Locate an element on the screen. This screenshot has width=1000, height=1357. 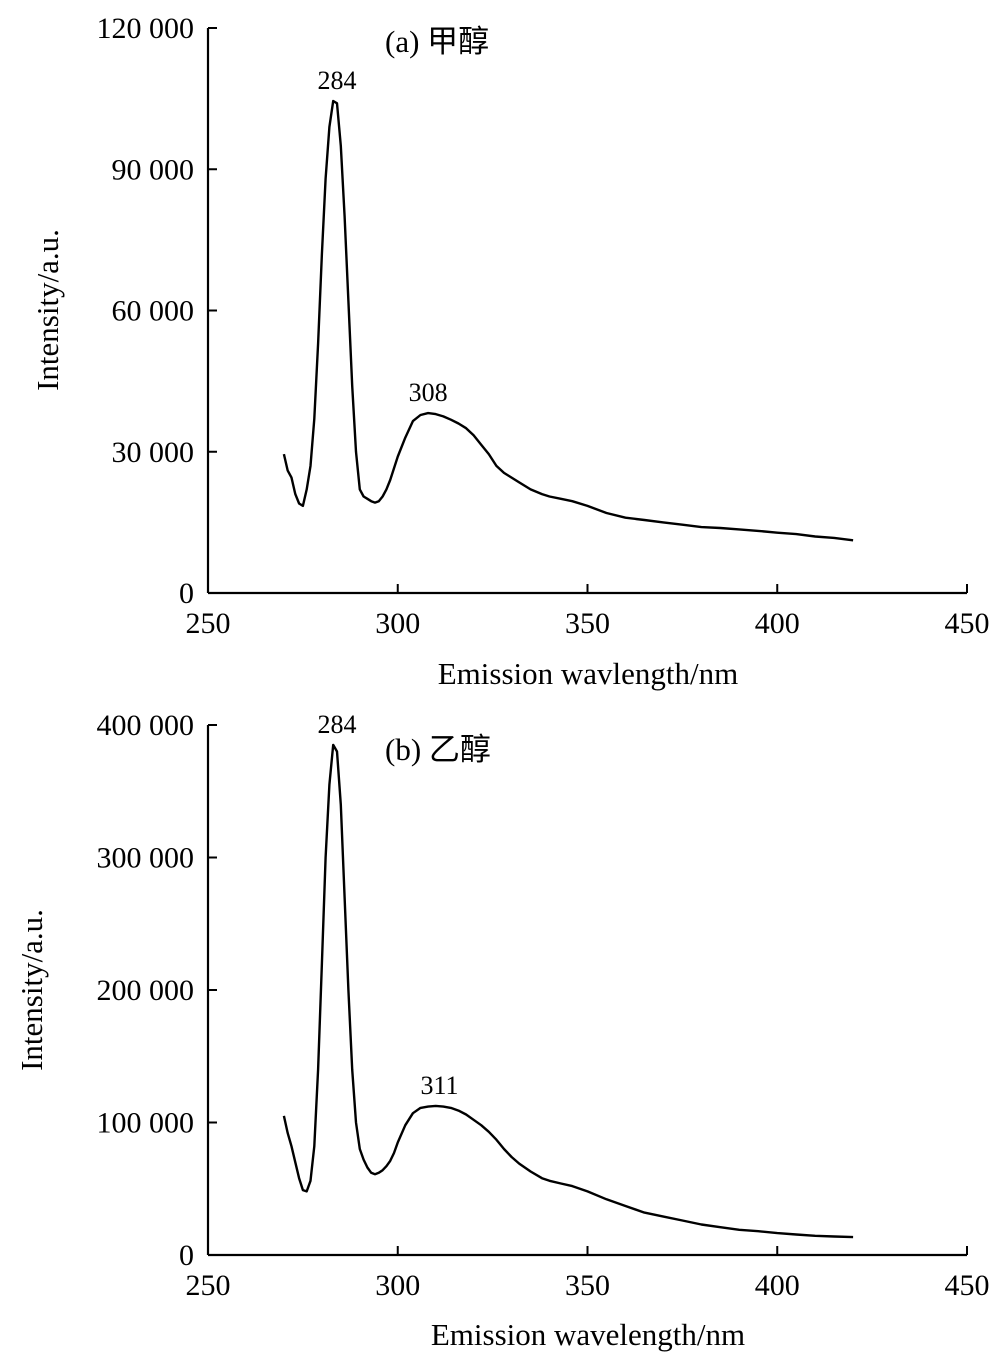
y-tick-label-b: 300 000 is located at coordinates (146, 858).